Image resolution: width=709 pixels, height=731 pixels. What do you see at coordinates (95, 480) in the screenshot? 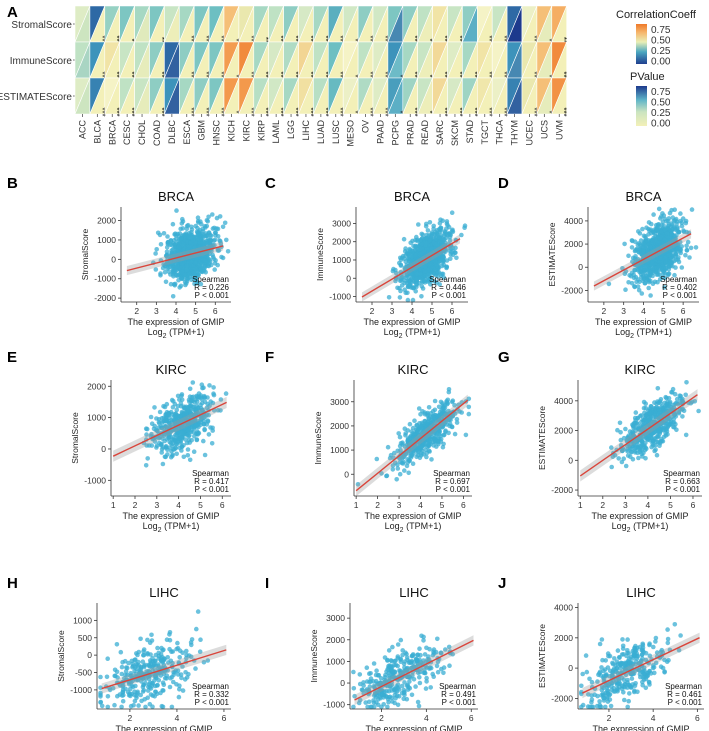
I see `y-tick-label: -1000` at bounding box center [95, 480].